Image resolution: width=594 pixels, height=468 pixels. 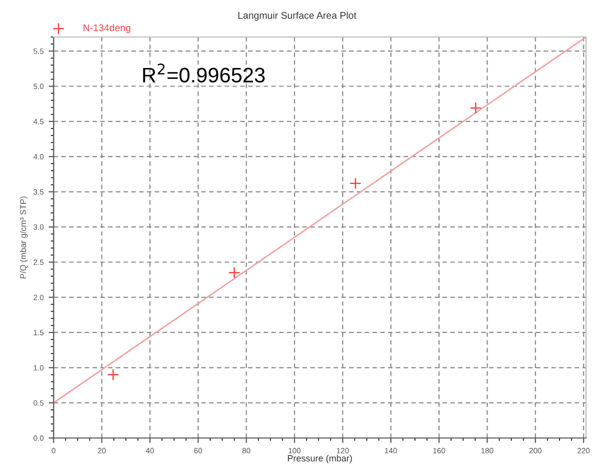 What do you see at coordinates (320, 459) in the screenshot?
I see `x-axis-title: Pressure (mbar)` at bounding box center [320, 459].